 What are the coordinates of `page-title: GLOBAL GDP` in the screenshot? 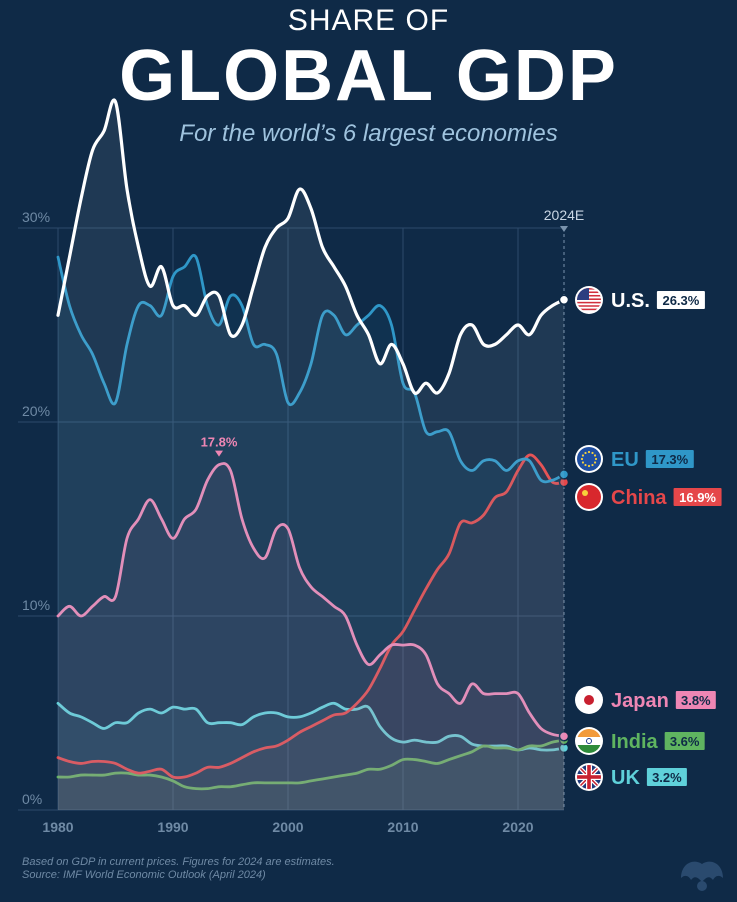 It's located at (368, 76).